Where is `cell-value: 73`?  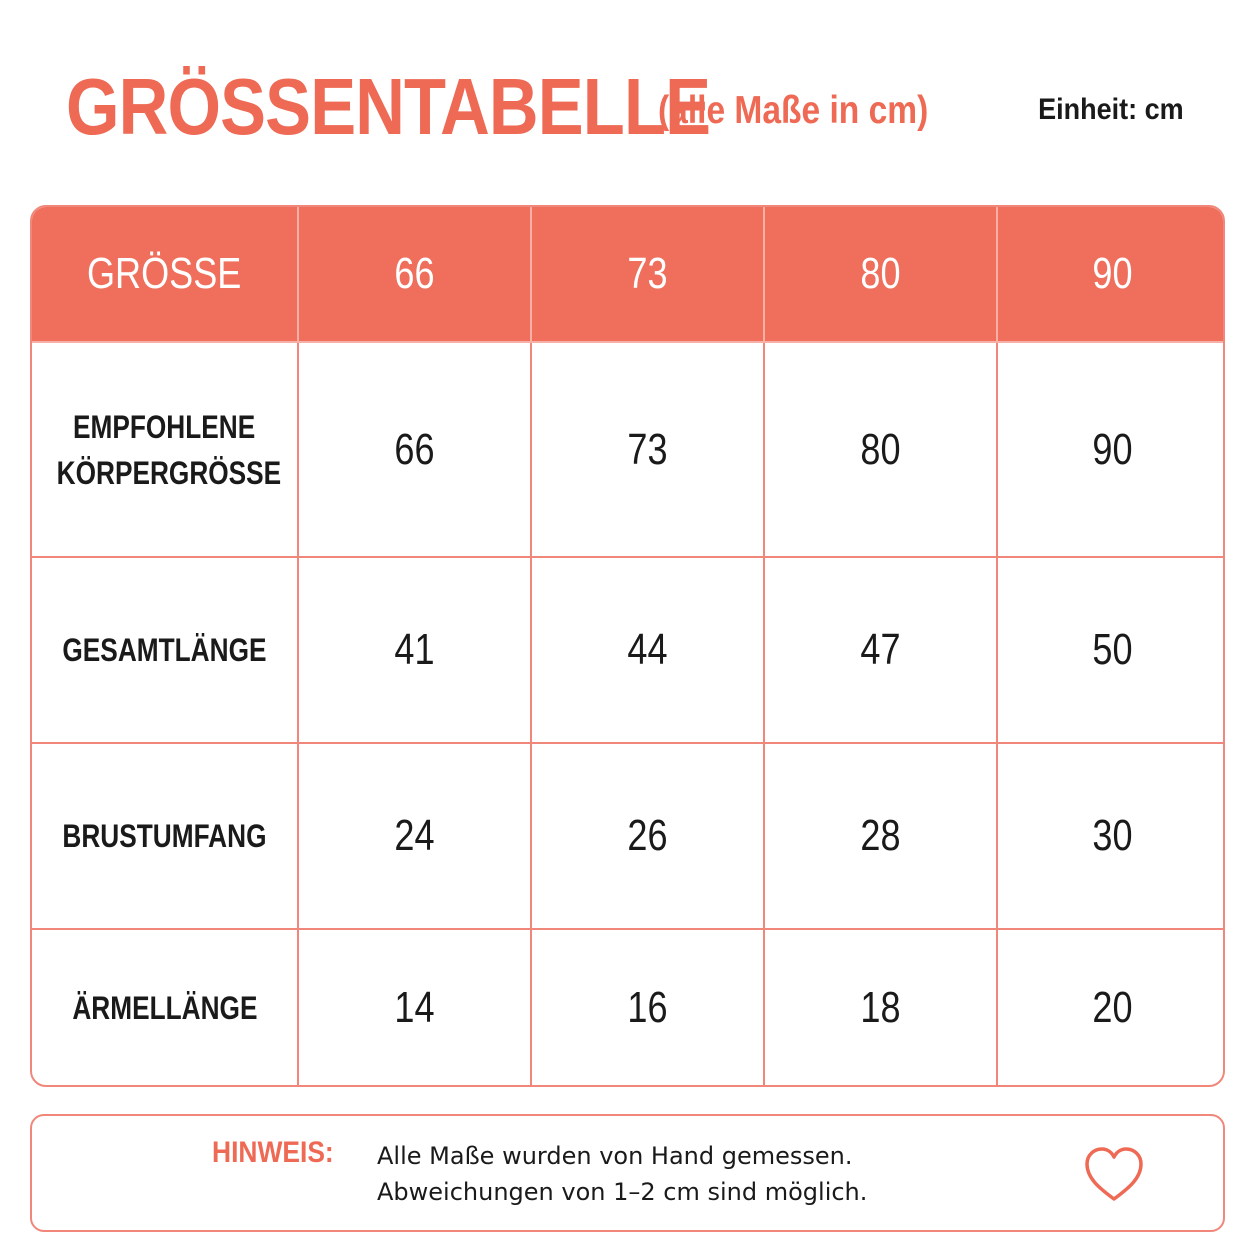 cell-value: 73 is located at coordinates (647, 449).